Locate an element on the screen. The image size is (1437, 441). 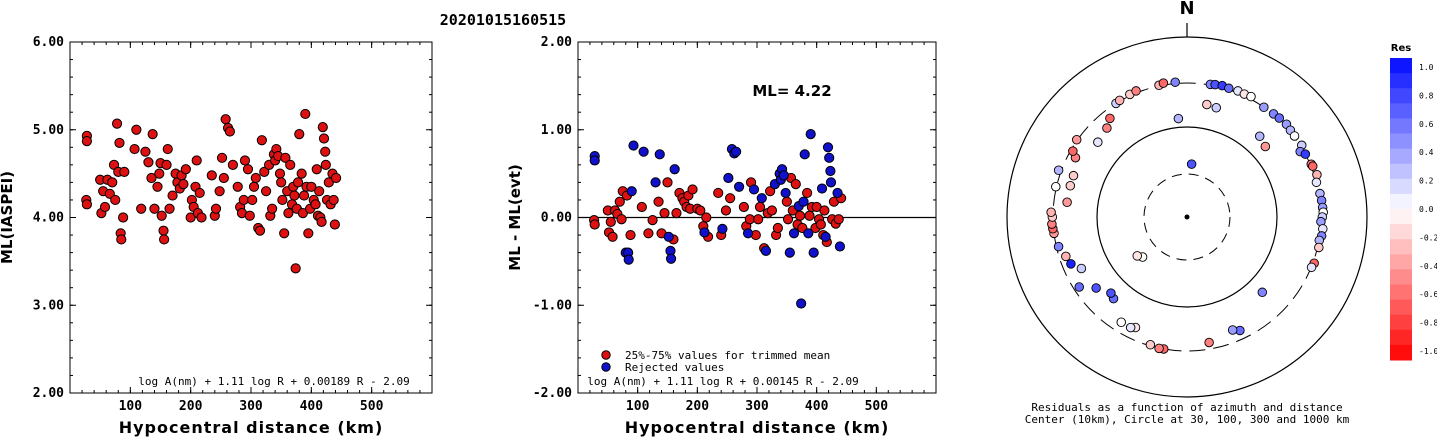
y-tick-label: 0.00 is located at coordinates (556, 218).